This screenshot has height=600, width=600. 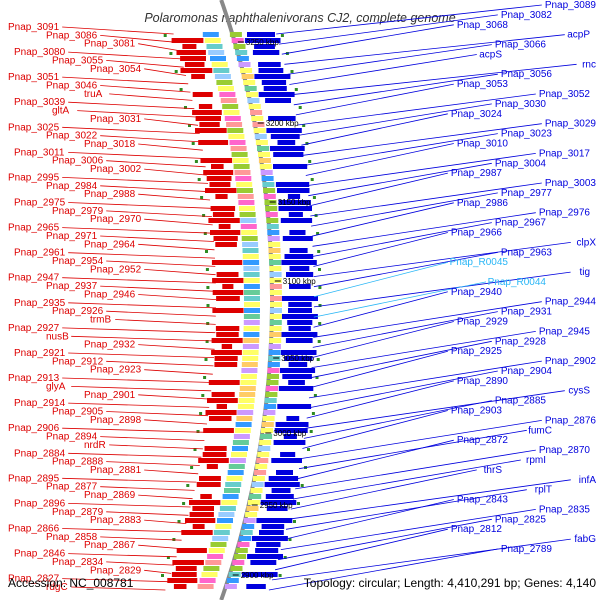 What do you see at coordinates (78, 261) in the screenshot?
I see `gene-label: Pnap_2954` at bounding box center [78, 261].